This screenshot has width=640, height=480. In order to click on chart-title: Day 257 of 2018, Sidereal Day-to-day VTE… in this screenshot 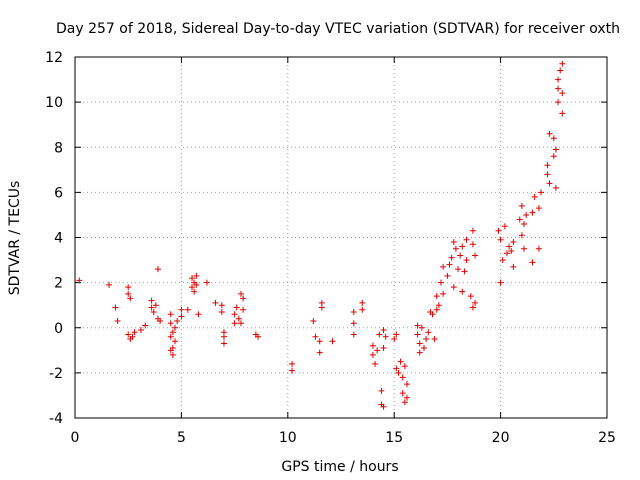, I will do `click(338, 29)`.